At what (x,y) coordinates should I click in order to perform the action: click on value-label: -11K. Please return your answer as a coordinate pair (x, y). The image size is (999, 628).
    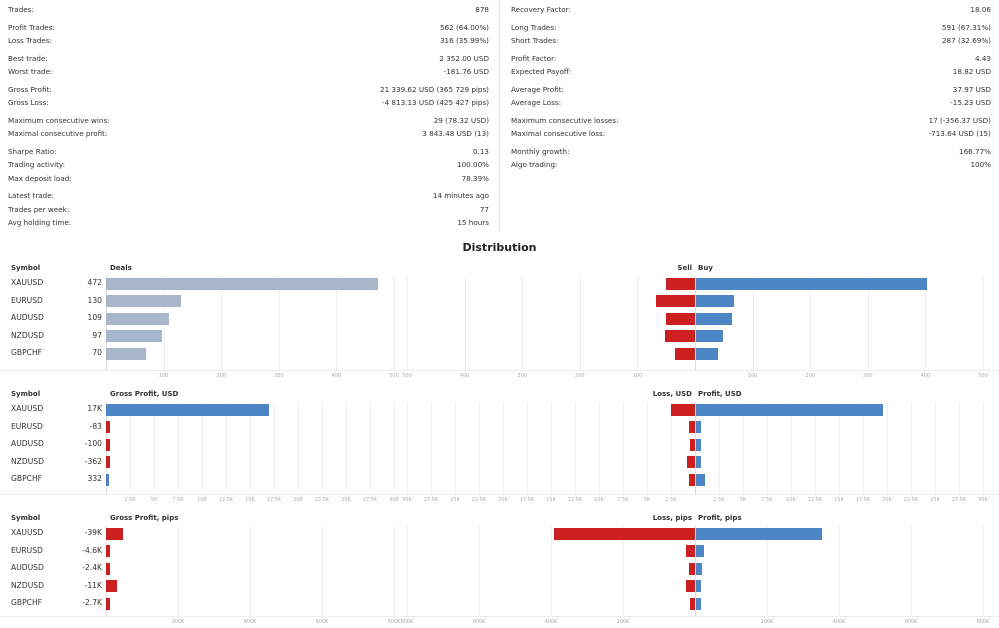
    Looking at the image, I should click on (93, 585).